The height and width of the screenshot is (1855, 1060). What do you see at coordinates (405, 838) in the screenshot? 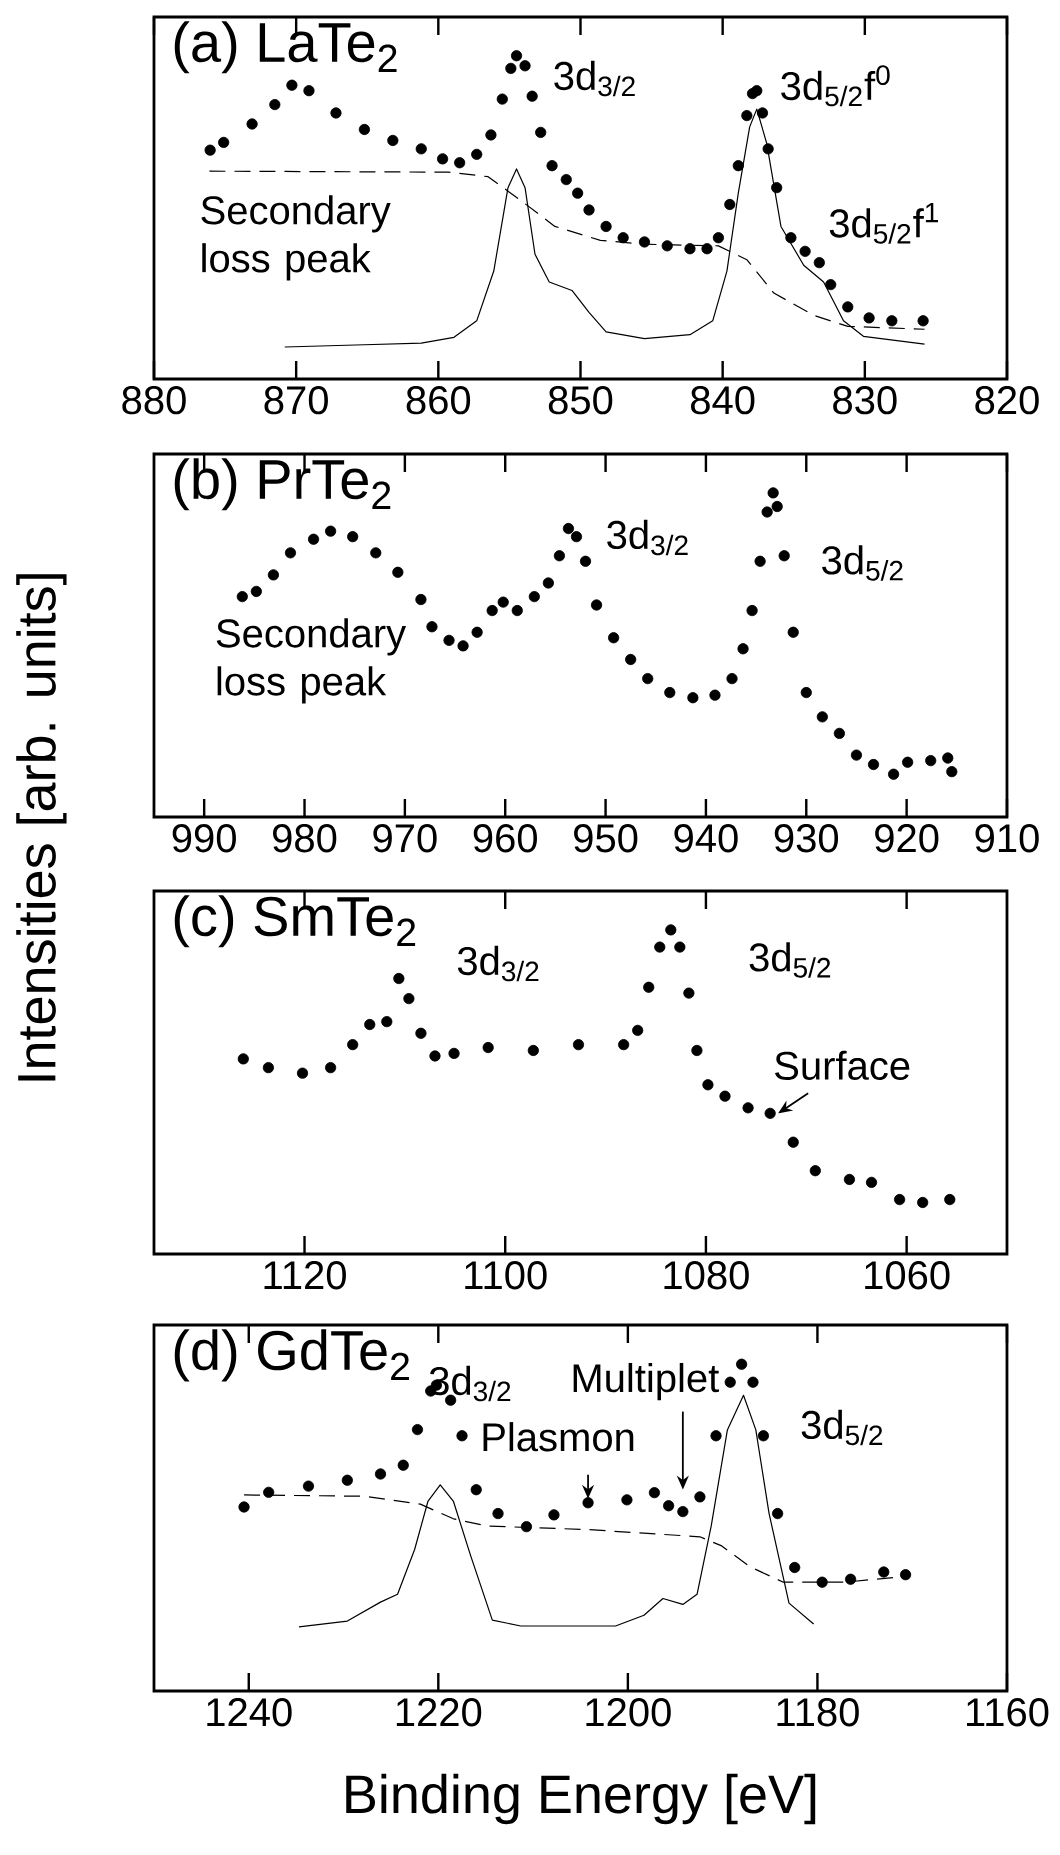
I see `x-tick-label: 970` at bounding box center [405, 838].